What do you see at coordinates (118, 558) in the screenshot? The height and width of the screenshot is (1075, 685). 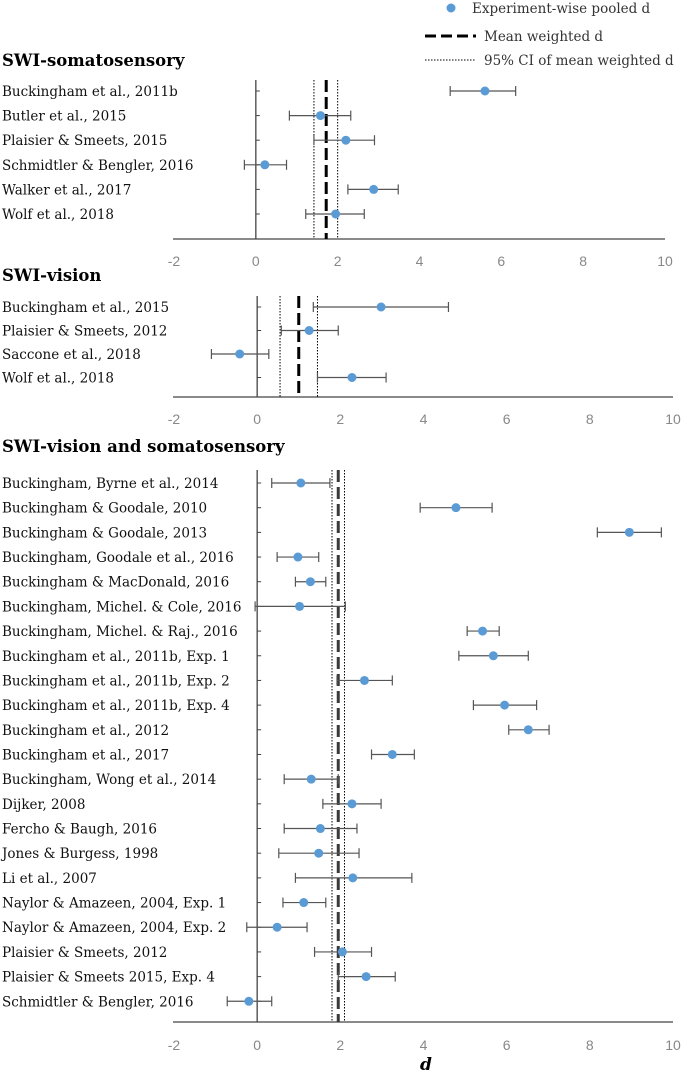 I see `study-label: Buckingham, Goodale et al., 2016` at bounding box center [118, 558].